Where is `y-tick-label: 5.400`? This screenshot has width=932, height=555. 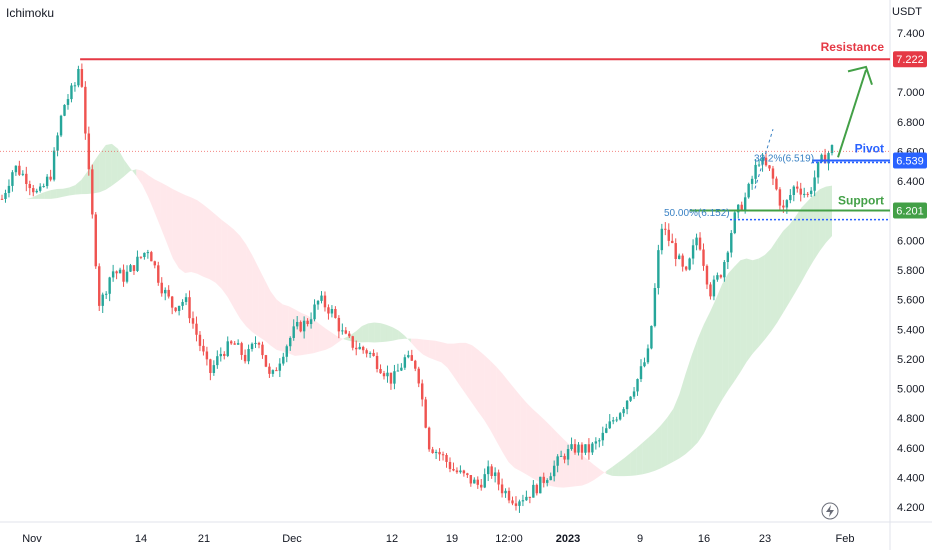
y-tick-label: 5.400 is located at coordinates (911, 330).